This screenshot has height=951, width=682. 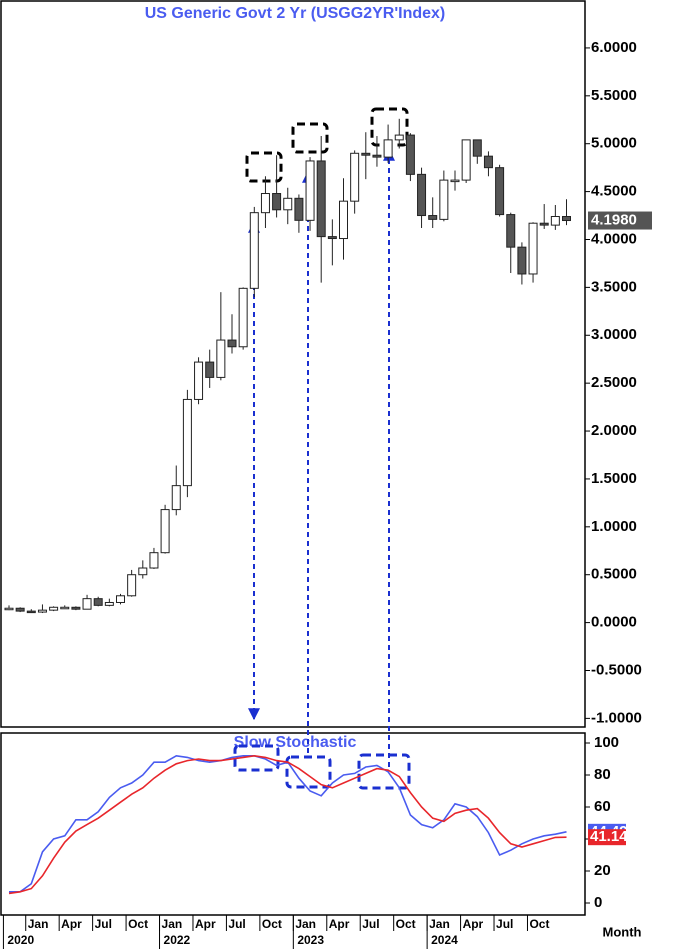 I want to click on y-tick-label: 1.5000, so click(x=614, y=478).